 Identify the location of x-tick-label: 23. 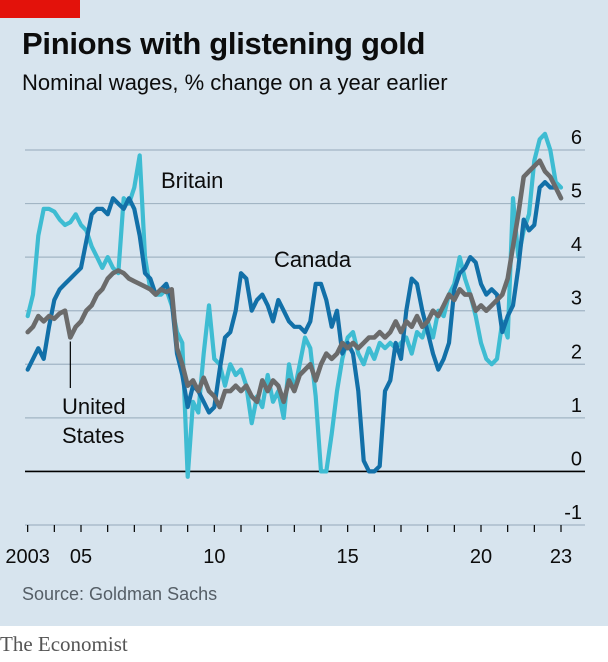
(561, 557).